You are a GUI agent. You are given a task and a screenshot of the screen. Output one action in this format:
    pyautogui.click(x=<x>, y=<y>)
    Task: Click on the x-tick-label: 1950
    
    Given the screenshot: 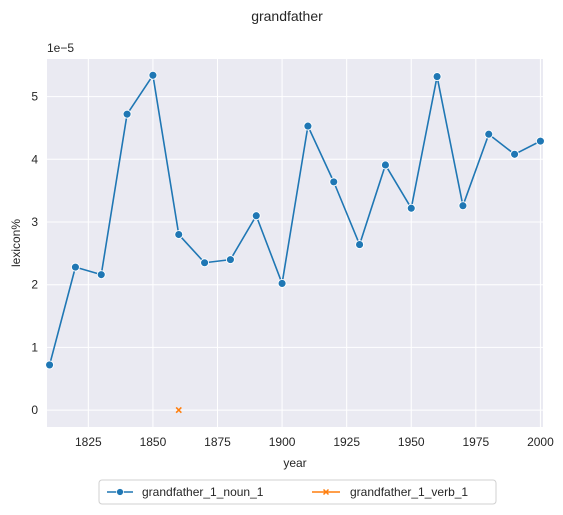 What is the action you would take?
    pyautogui.click(x=411, y=442)
    